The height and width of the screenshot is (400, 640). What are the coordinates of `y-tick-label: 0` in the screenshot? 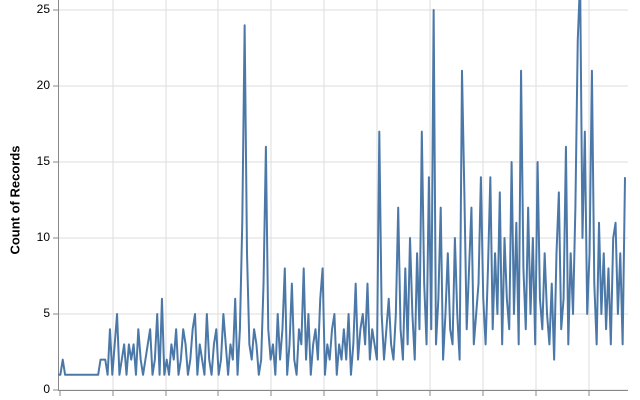 It's located at (46, 389).